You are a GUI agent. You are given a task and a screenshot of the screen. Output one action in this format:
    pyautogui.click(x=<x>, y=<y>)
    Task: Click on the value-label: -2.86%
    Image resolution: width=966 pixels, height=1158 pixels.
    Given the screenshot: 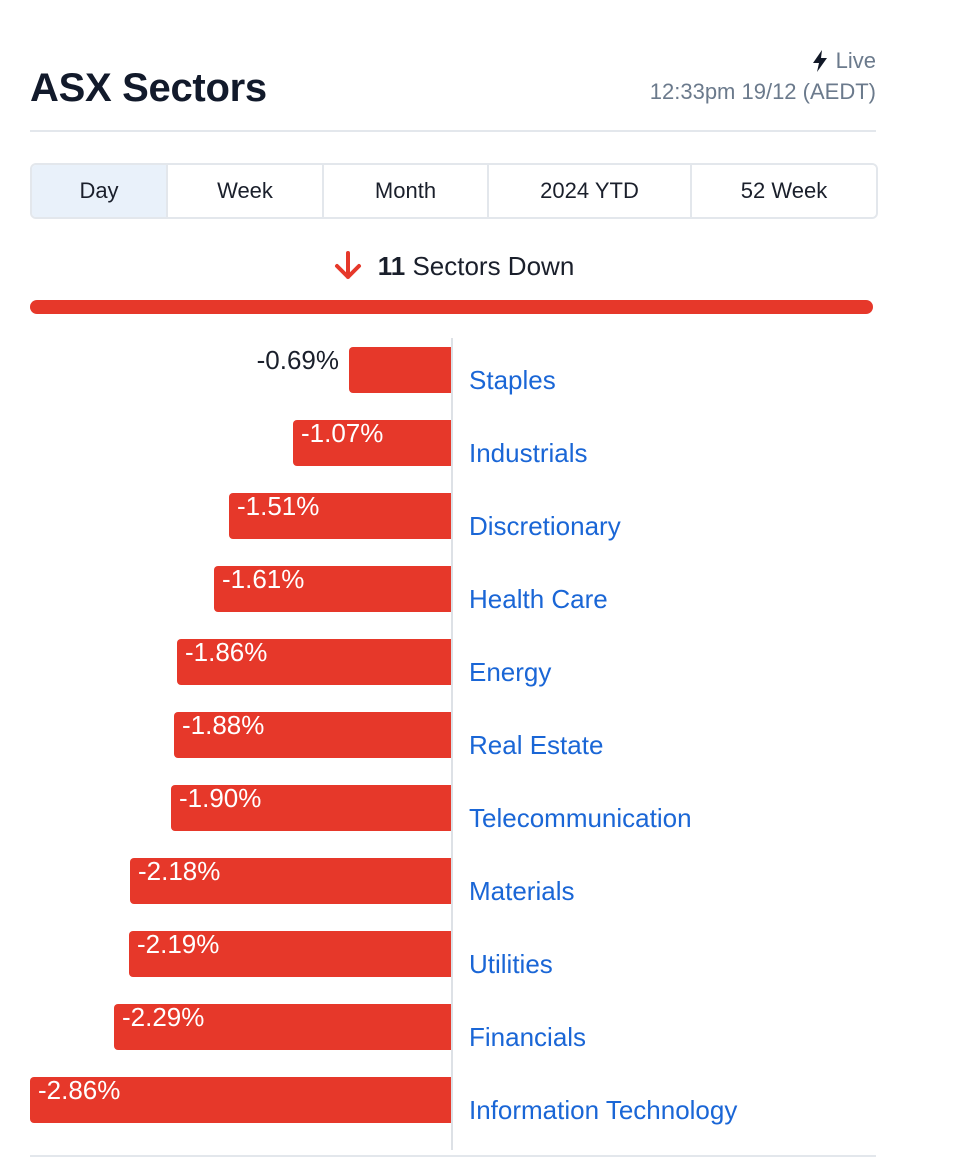 What is the action you would take?
    pyautogui.click(x=79, y=1090)
    